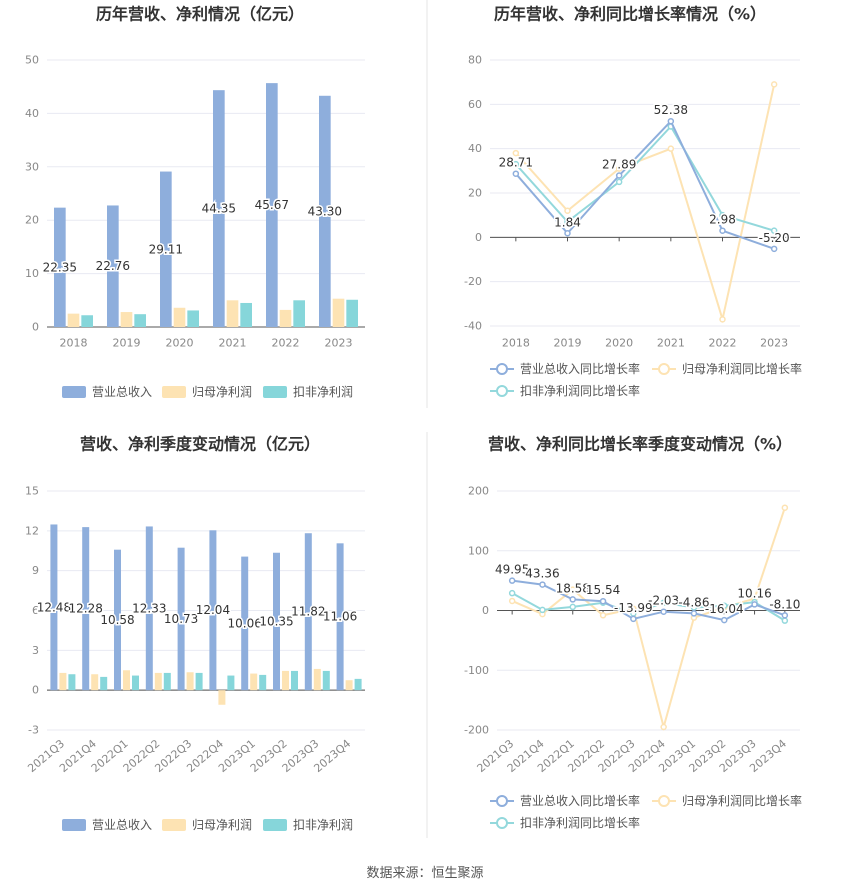 The height and width of the screenshot is (891, 850). Describe the element at coordinates (722, 319) in the screenshot. I see `point-1-2022` at that location.